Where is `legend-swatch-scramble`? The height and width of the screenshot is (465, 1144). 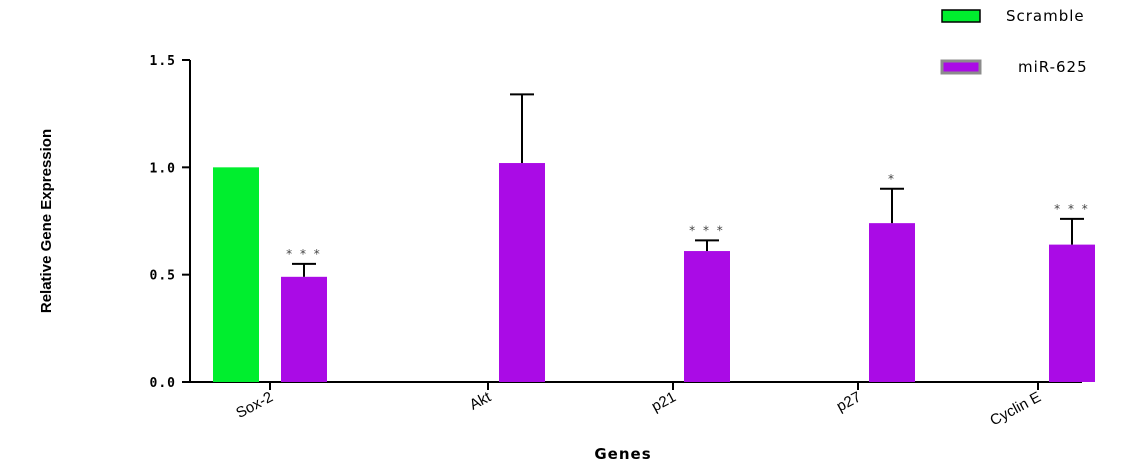
legend-swatch-scramble is located at coordinates (961, 16).